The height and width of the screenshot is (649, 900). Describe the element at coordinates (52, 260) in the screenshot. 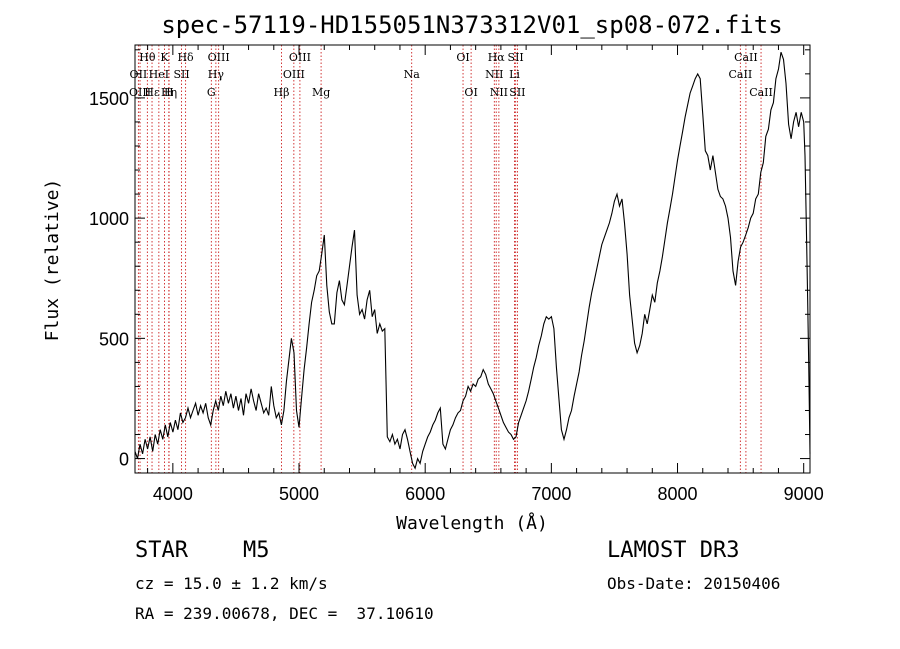

I see `y-axis-label: Flux (relative)` at that location.